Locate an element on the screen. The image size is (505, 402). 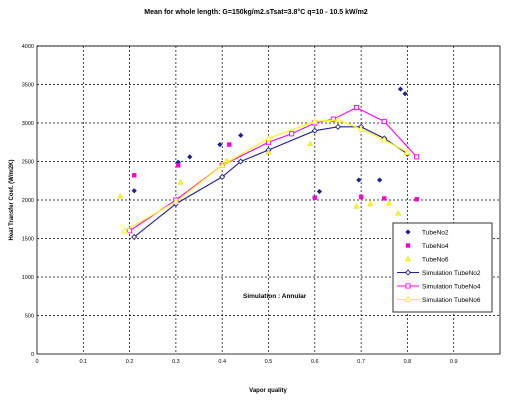
legend-item: TubeNo6 is located at coordinates (427, 259).